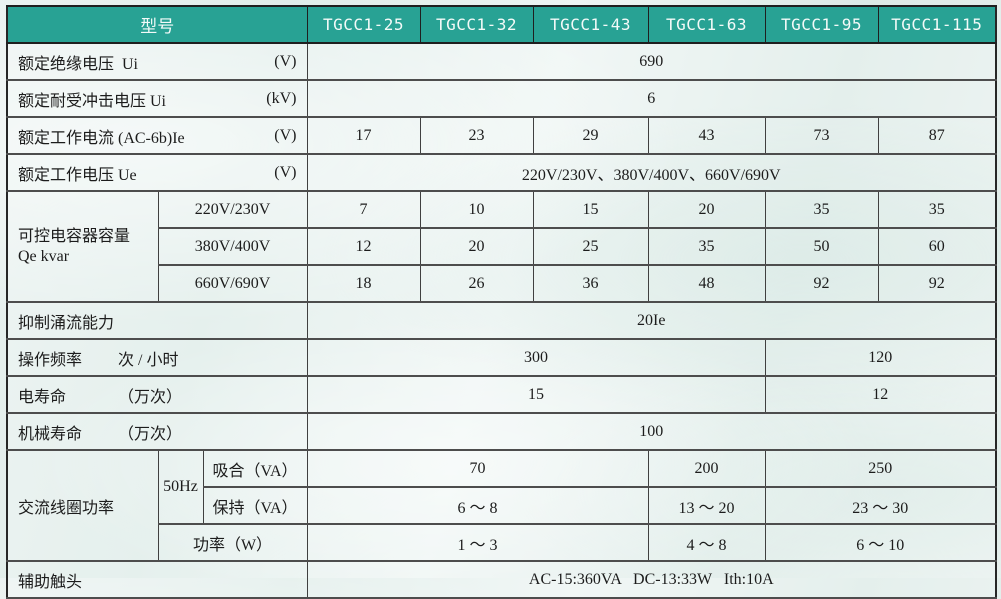  What do you see at coordinates (590, 283) in the screenshot?
I see `capacitor-660v-value: 36` at bounding box center [590, 283].